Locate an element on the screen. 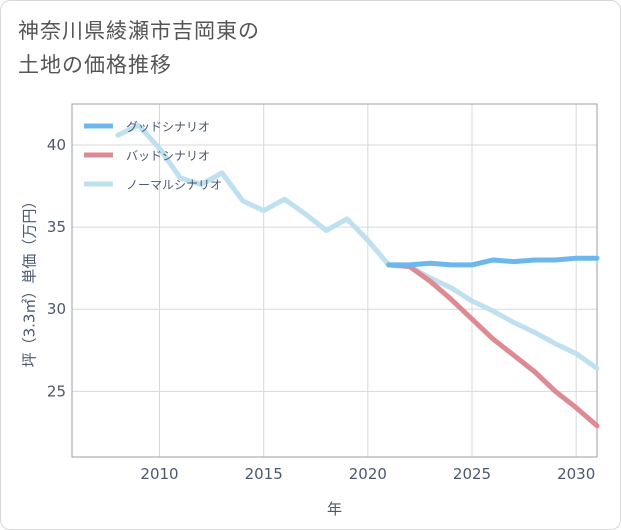 The width and height of the screenshot is (621, 530). legend-label: ノーマルシナリオ is located at coordinates (174, 185).